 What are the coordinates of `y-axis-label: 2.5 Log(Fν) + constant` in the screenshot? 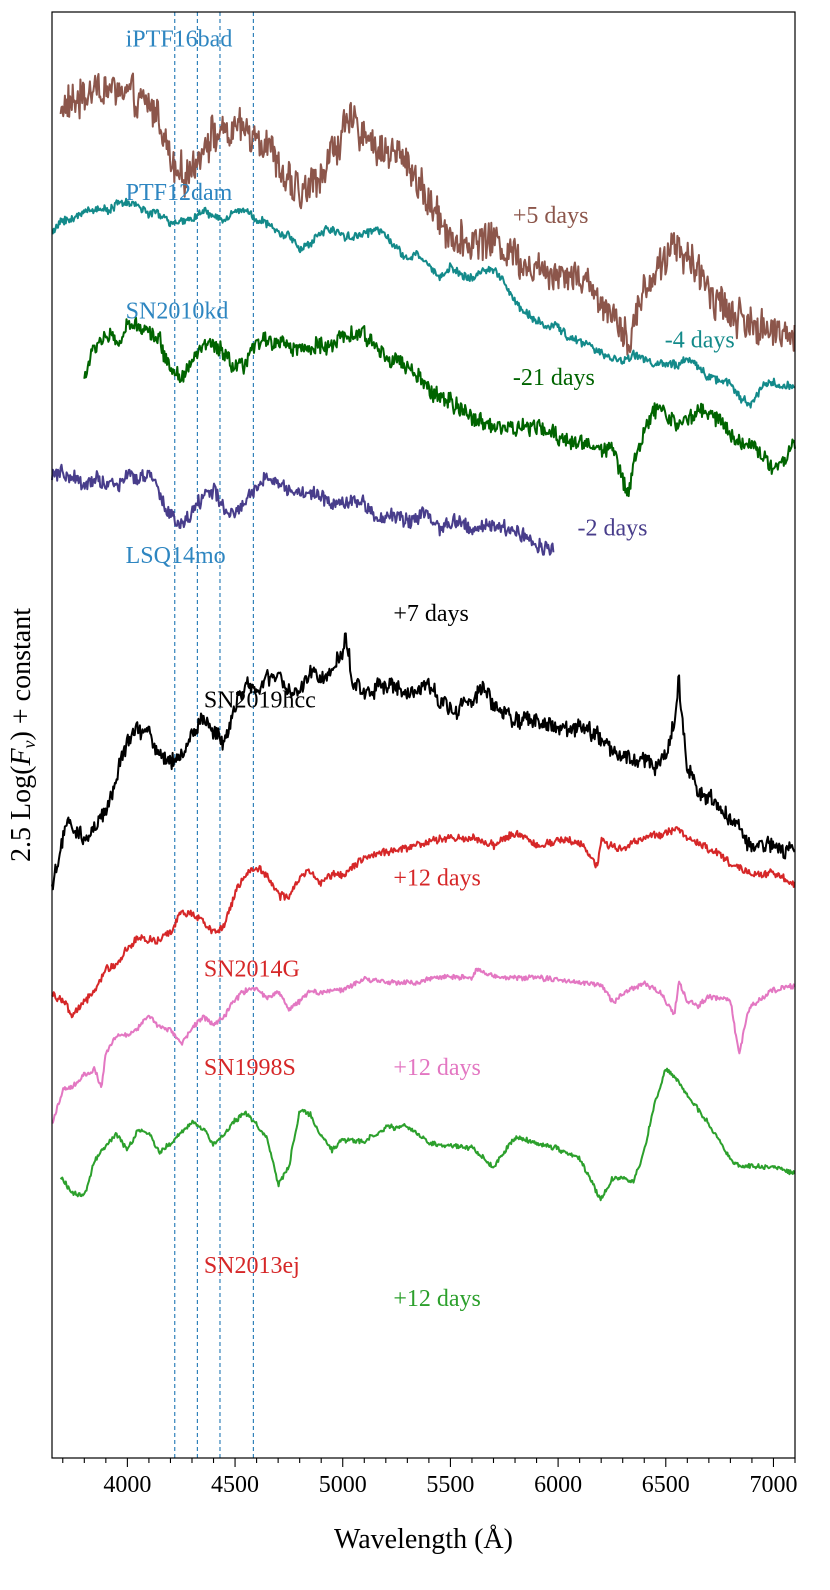 It's located at (22, 735).